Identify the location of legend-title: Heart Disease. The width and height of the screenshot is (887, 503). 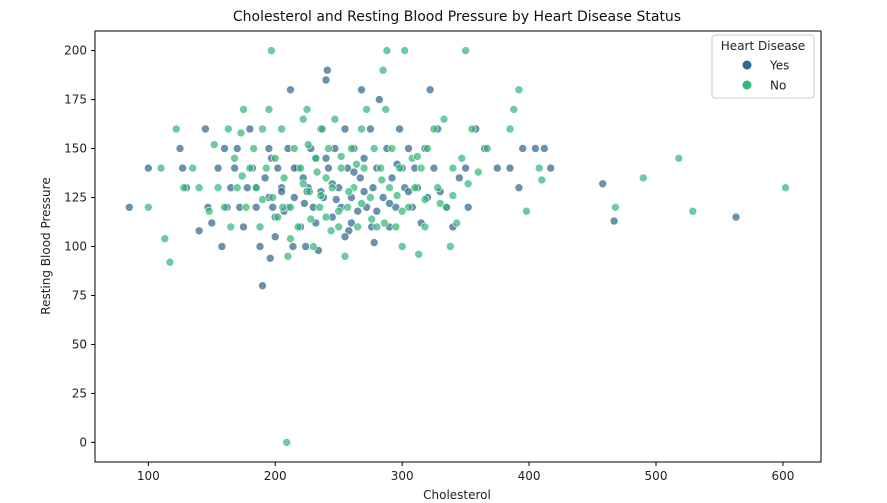
(763, 46).